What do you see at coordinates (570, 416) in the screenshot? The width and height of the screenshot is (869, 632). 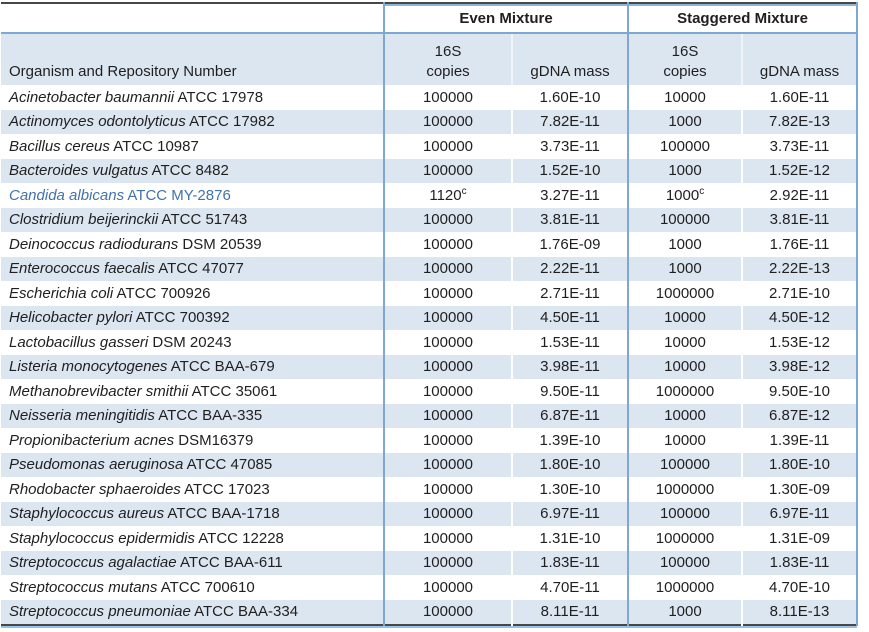 I see `even-gdna-mass-cell: 6.87E-11` at bounding box center [570, 416].